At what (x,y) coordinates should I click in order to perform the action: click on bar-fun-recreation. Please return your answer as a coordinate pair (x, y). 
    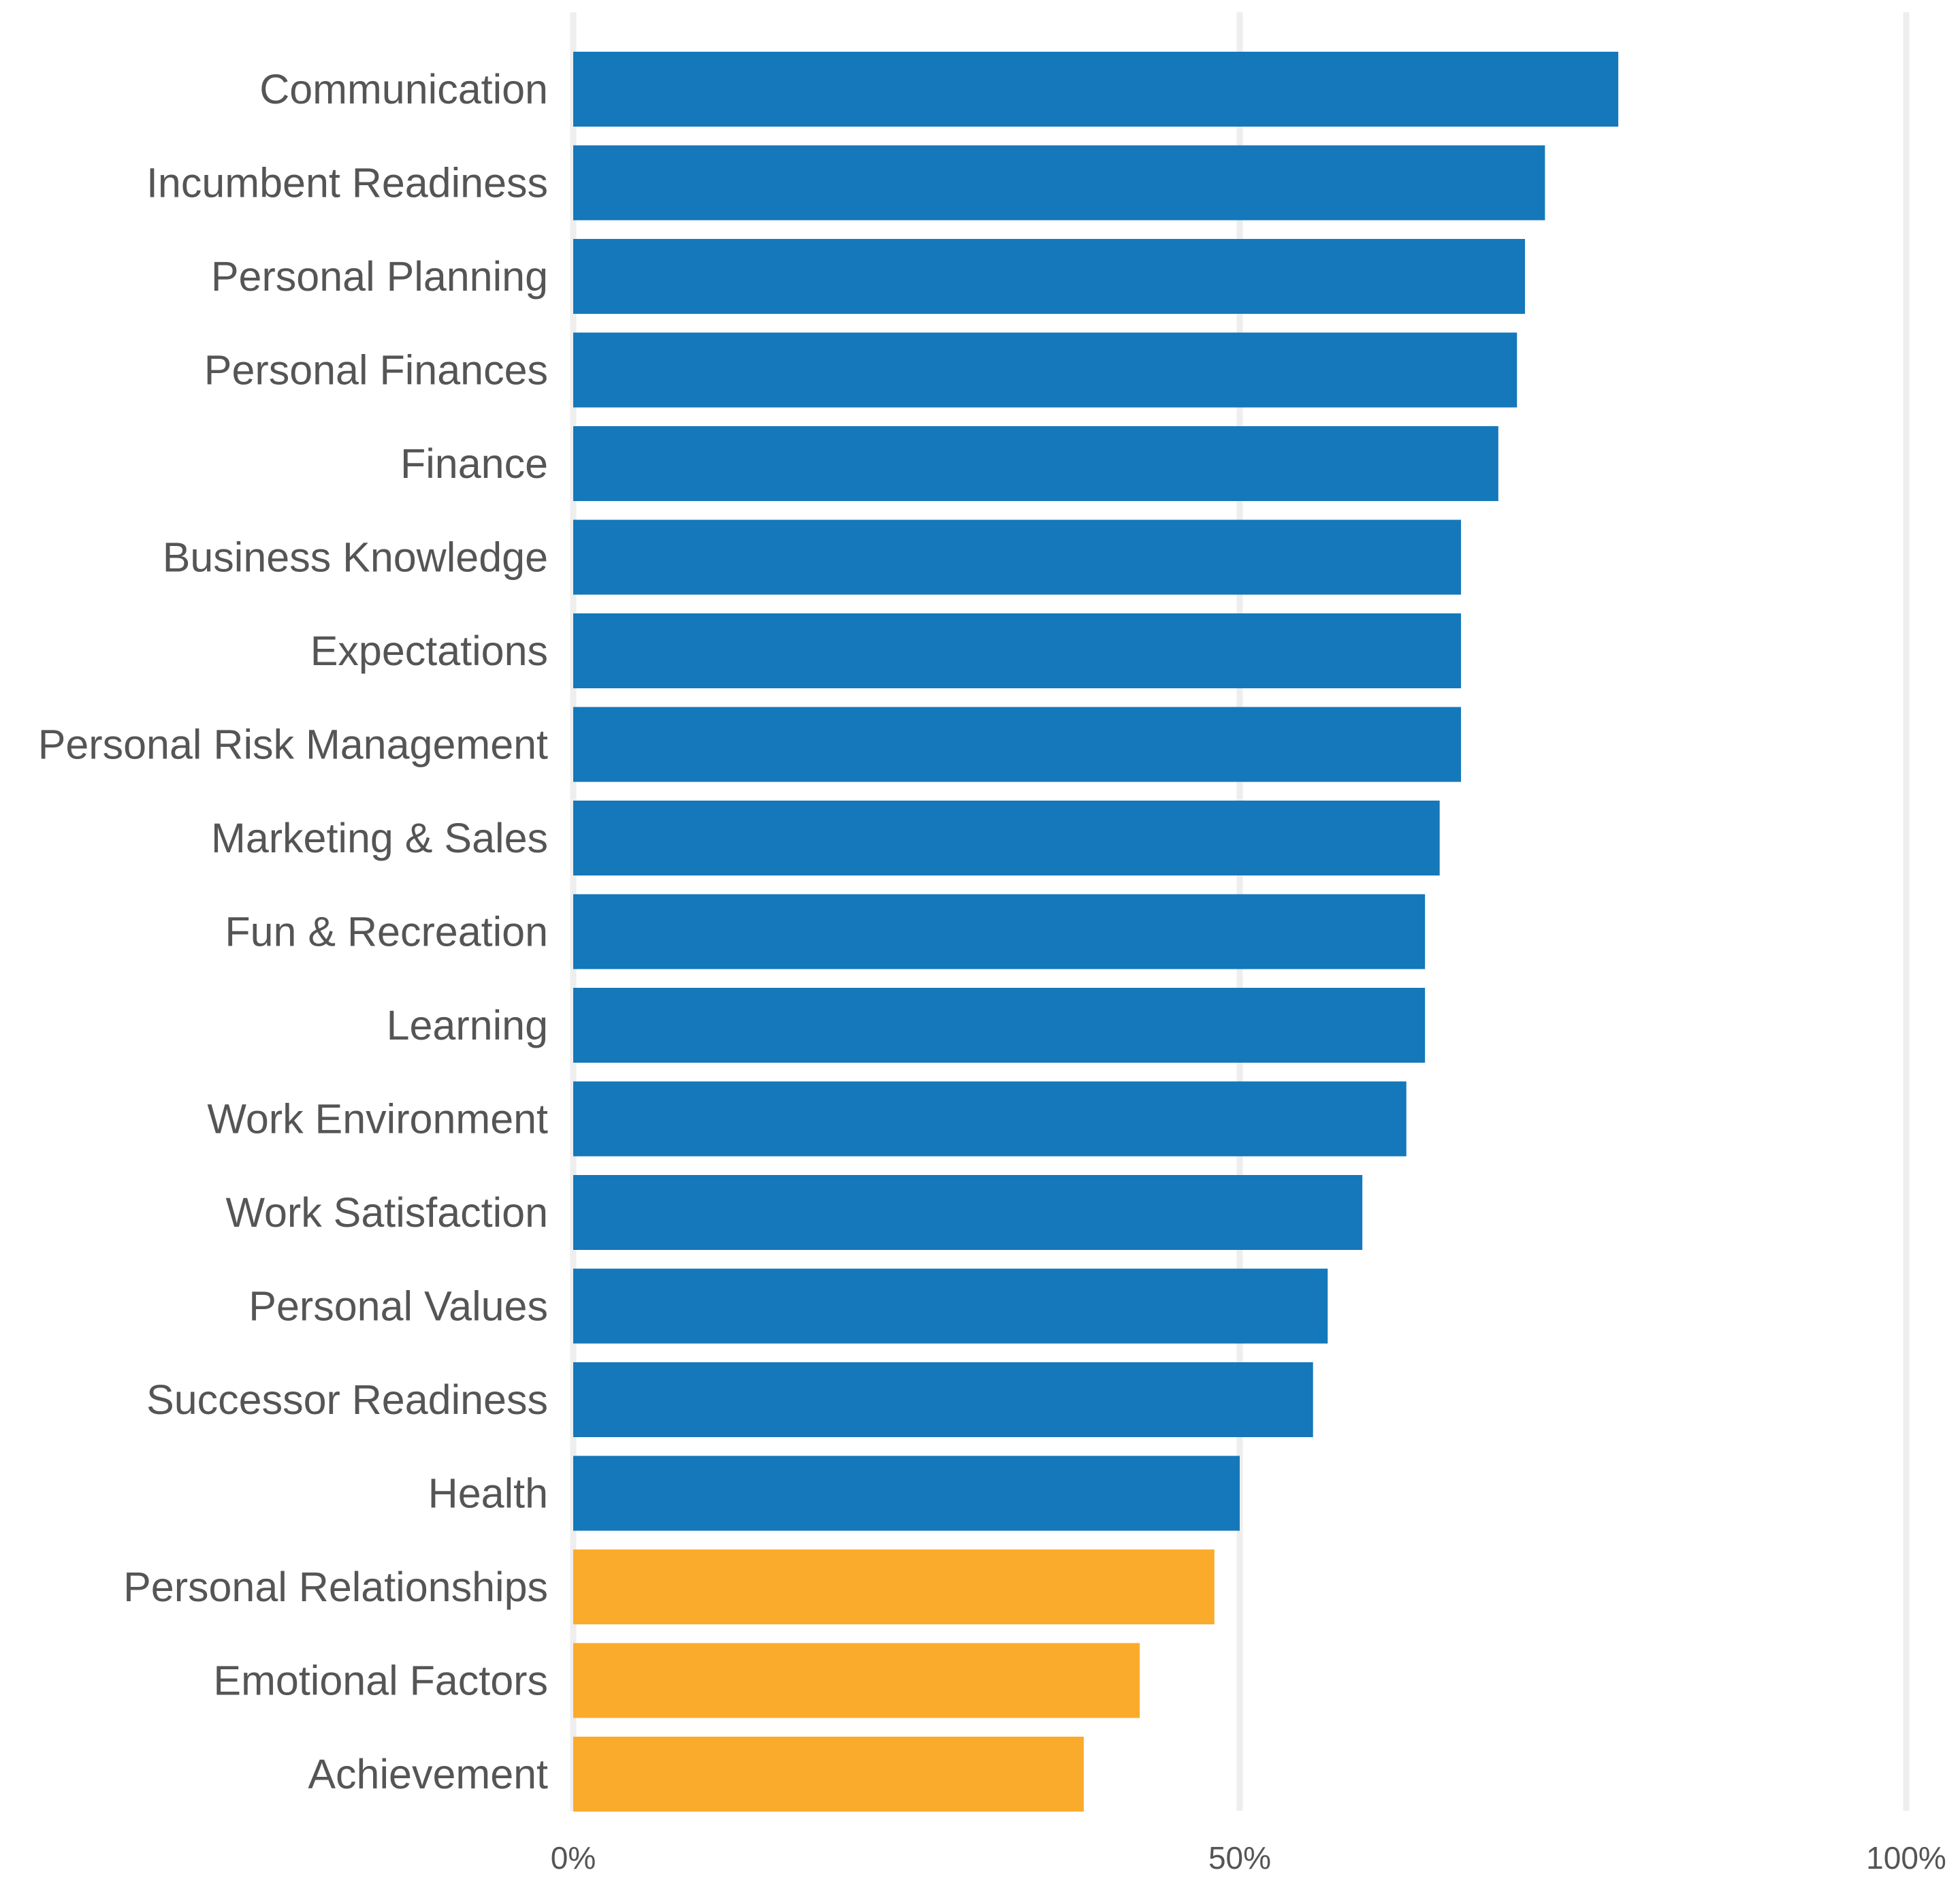
    Looking at the image, I should click on (999, 931).